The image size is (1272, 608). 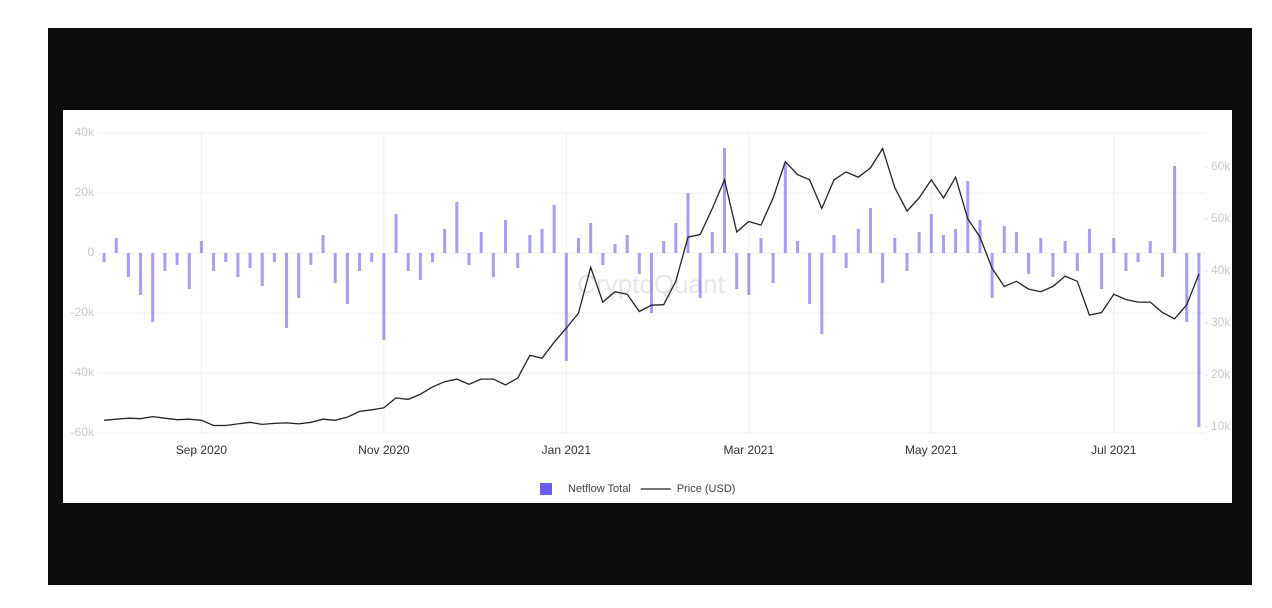 I want to click on x-tick-label: Jan 2021, so click(x=567, y=450).